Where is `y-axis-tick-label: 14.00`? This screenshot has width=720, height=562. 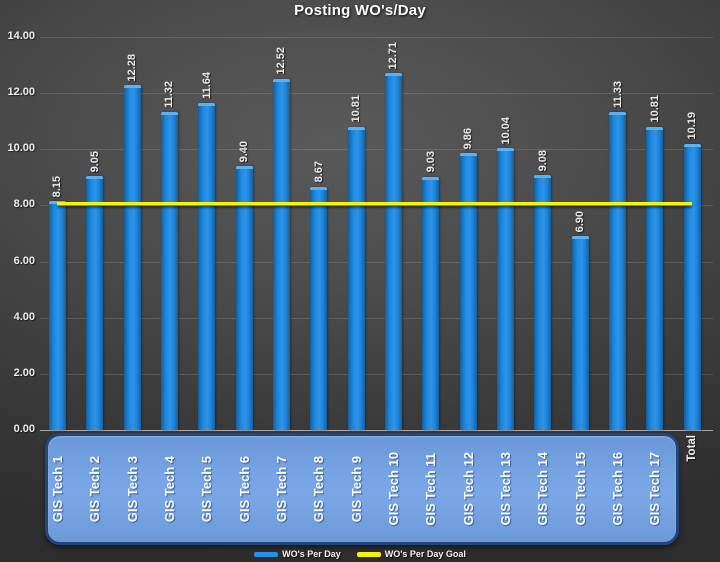 y-axis-tick-label: 14.00 is located at coordinates (21, 36).